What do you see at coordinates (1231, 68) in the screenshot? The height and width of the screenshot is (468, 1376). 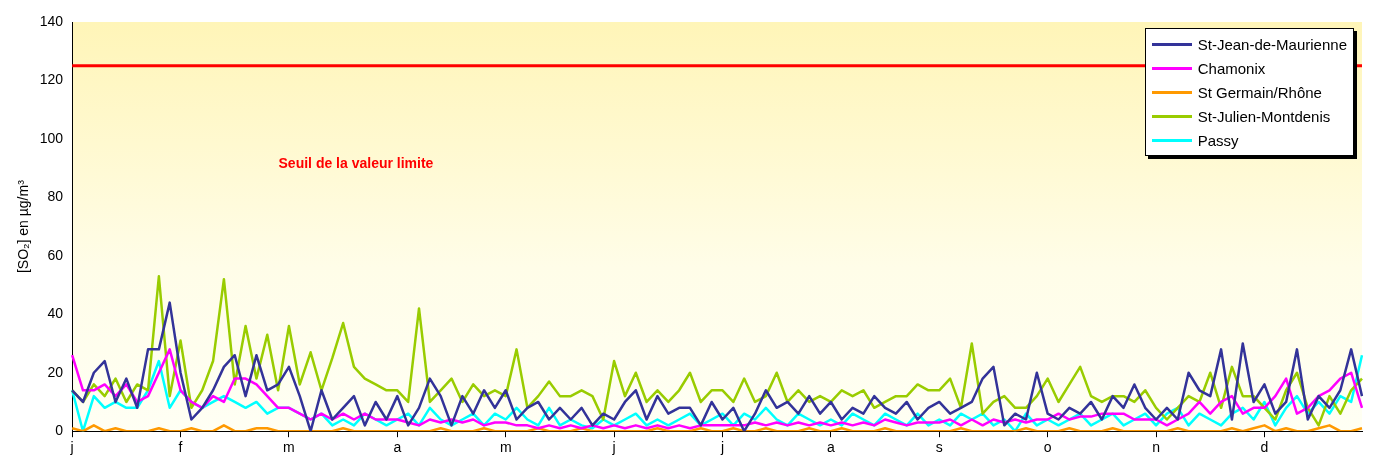 I see `legend-label: Chamonix` at bounding box center [1231, 68].